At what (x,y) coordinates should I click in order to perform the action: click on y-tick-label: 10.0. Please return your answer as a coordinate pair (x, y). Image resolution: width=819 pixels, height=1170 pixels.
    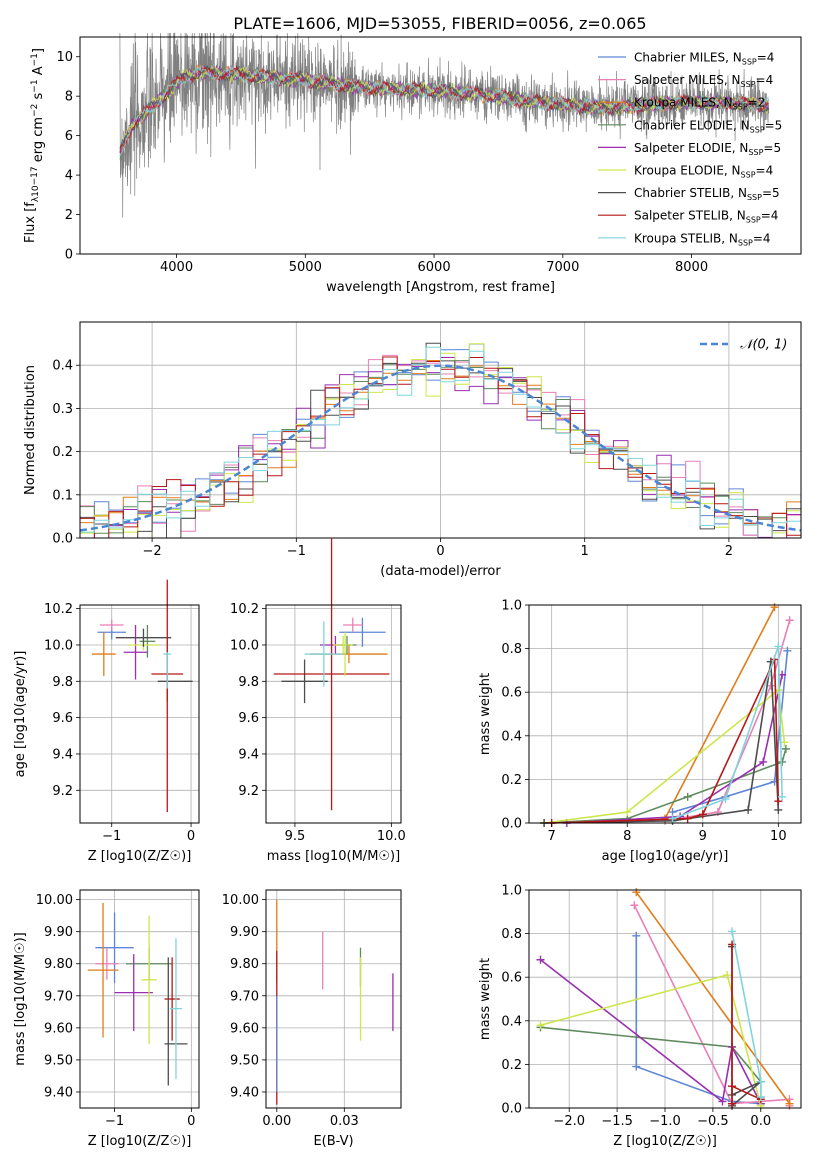
    Looking at the image, I should click on (58, 645).